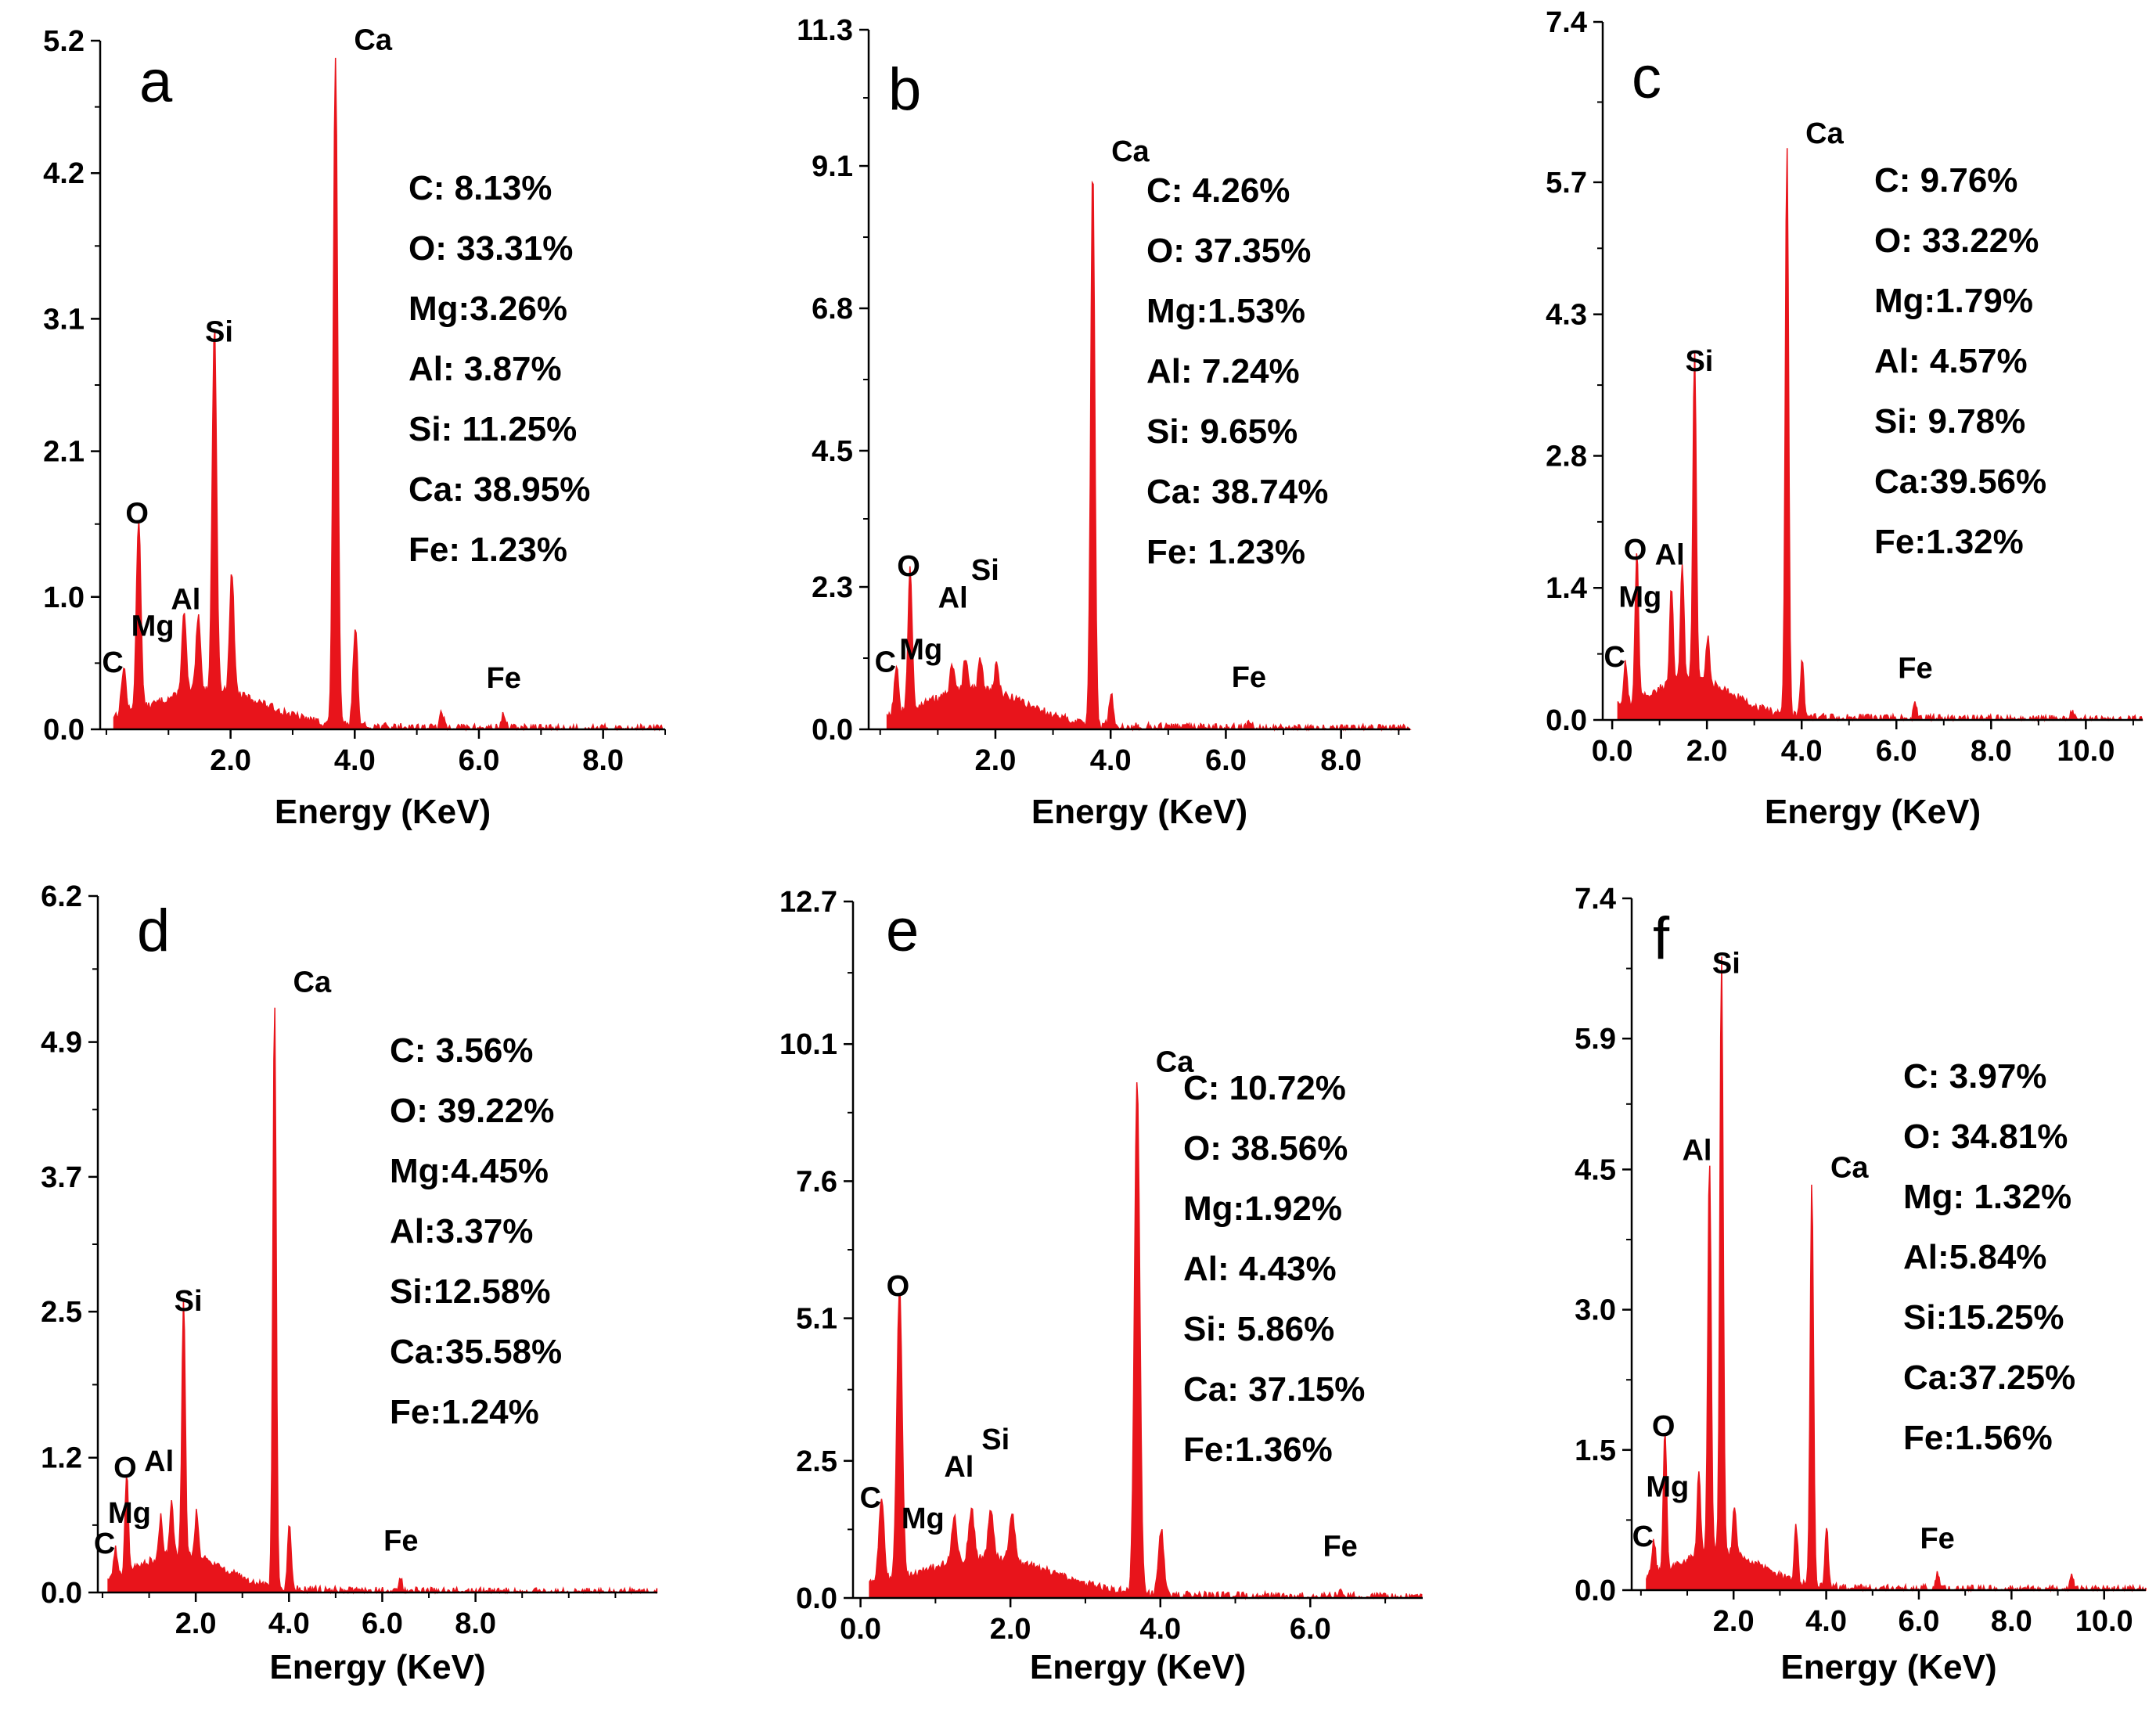 This screenshot has width=2156, height=1713. What do you see at coordinates (1951, 361) in the screenshot?
I see `composition-line: Al: 4.57%` at bounding box center [1951, 361].